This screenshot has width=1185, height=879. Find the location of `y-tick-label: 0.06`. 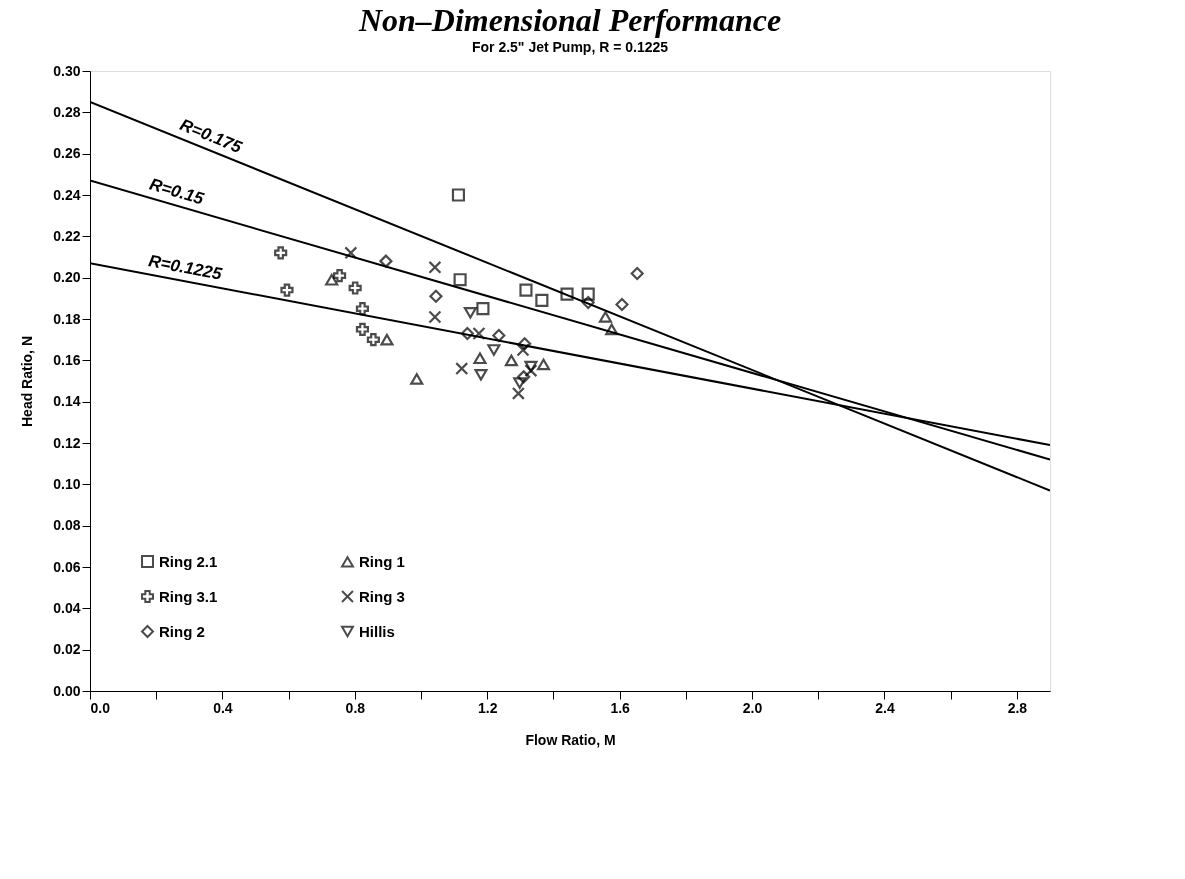

y-tick-label: 0.06 is located at coordinates (67, 566).